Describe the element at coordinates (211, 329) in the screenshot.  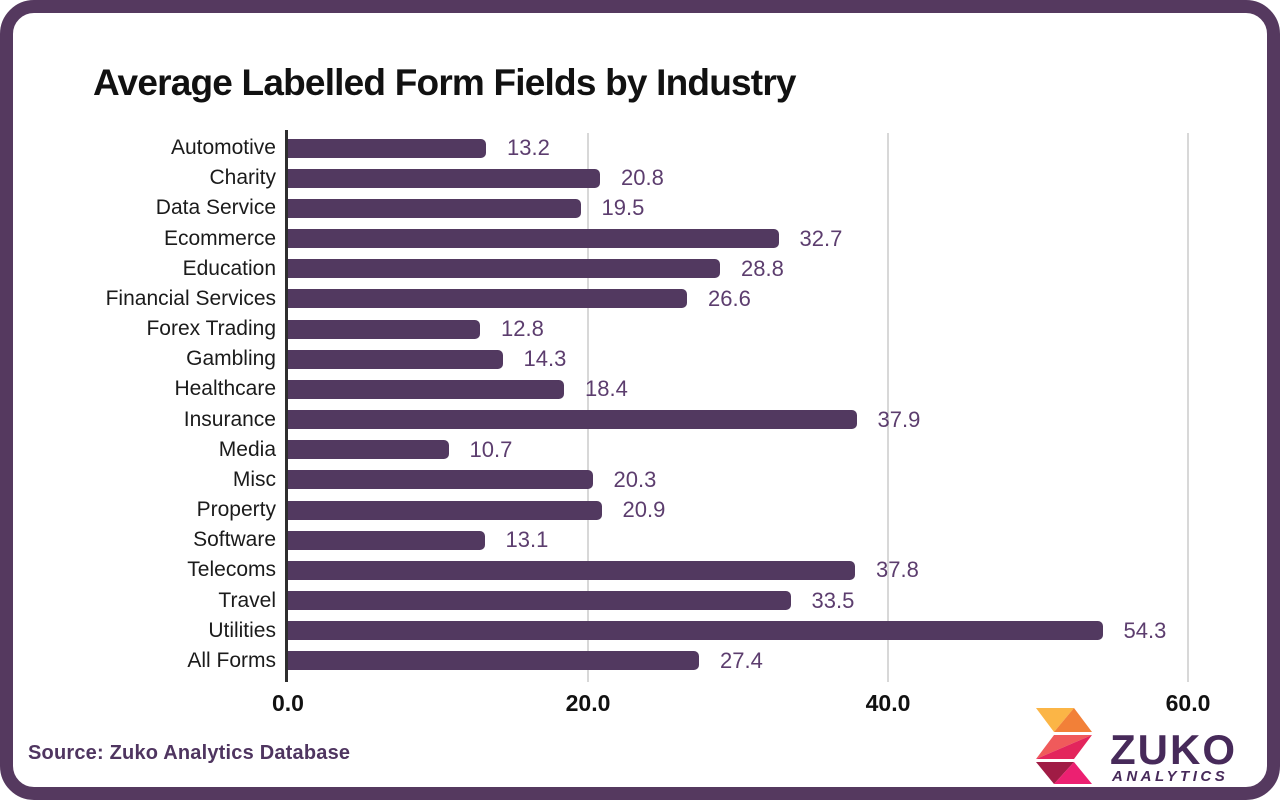
I see `category-label: Forex Trading` at that location.